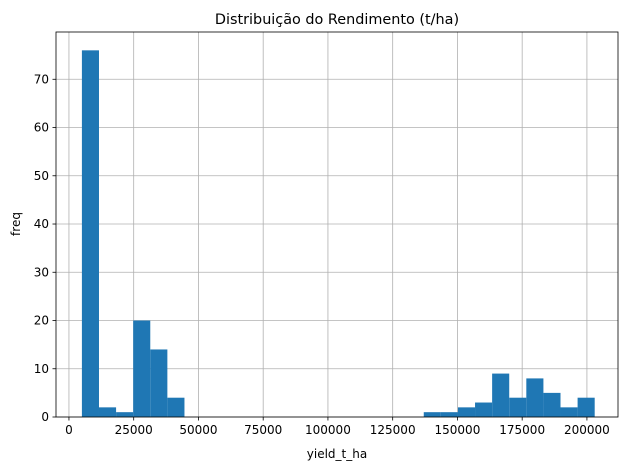 Image resolution: width=630 pixels, height=470 pixels. Describe the element at coordinates (393, 430) in the screenshot. I see `x-tick-label: 125000` at that location.